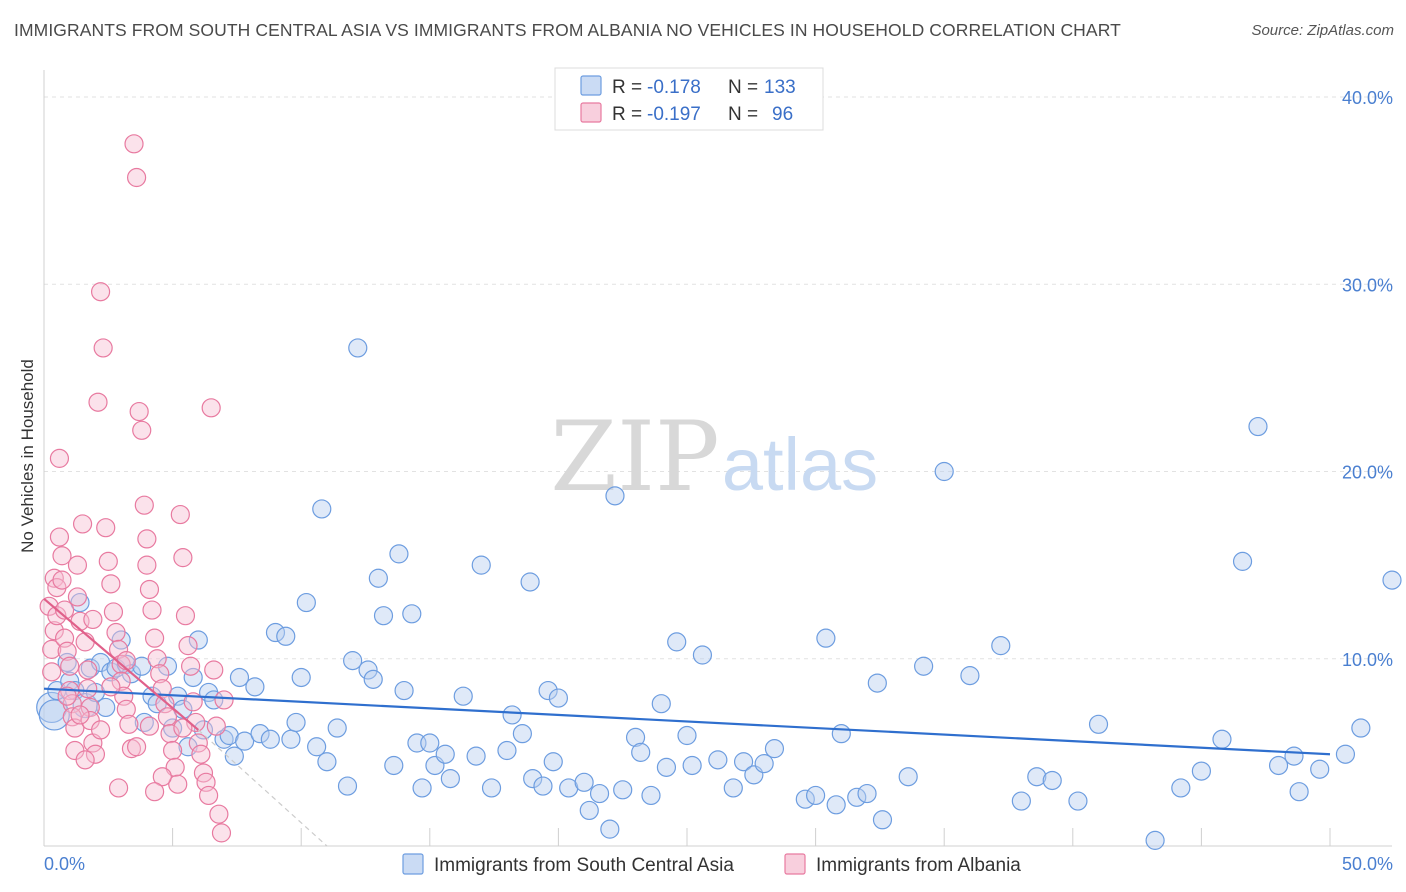  Describe the element at coordinates (674, 87) in the screenshot. I see `legend-r-value-0: -0.178` at that location.